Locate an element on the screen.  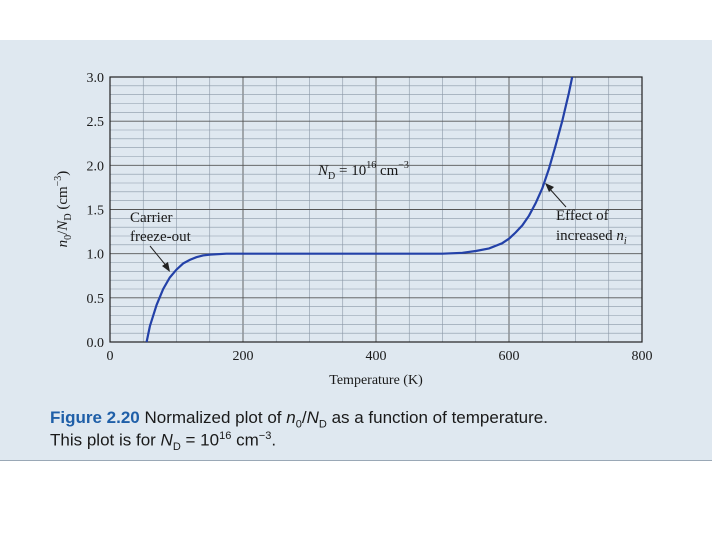
caption2-var-N: N is located at coordinates (166, 440).